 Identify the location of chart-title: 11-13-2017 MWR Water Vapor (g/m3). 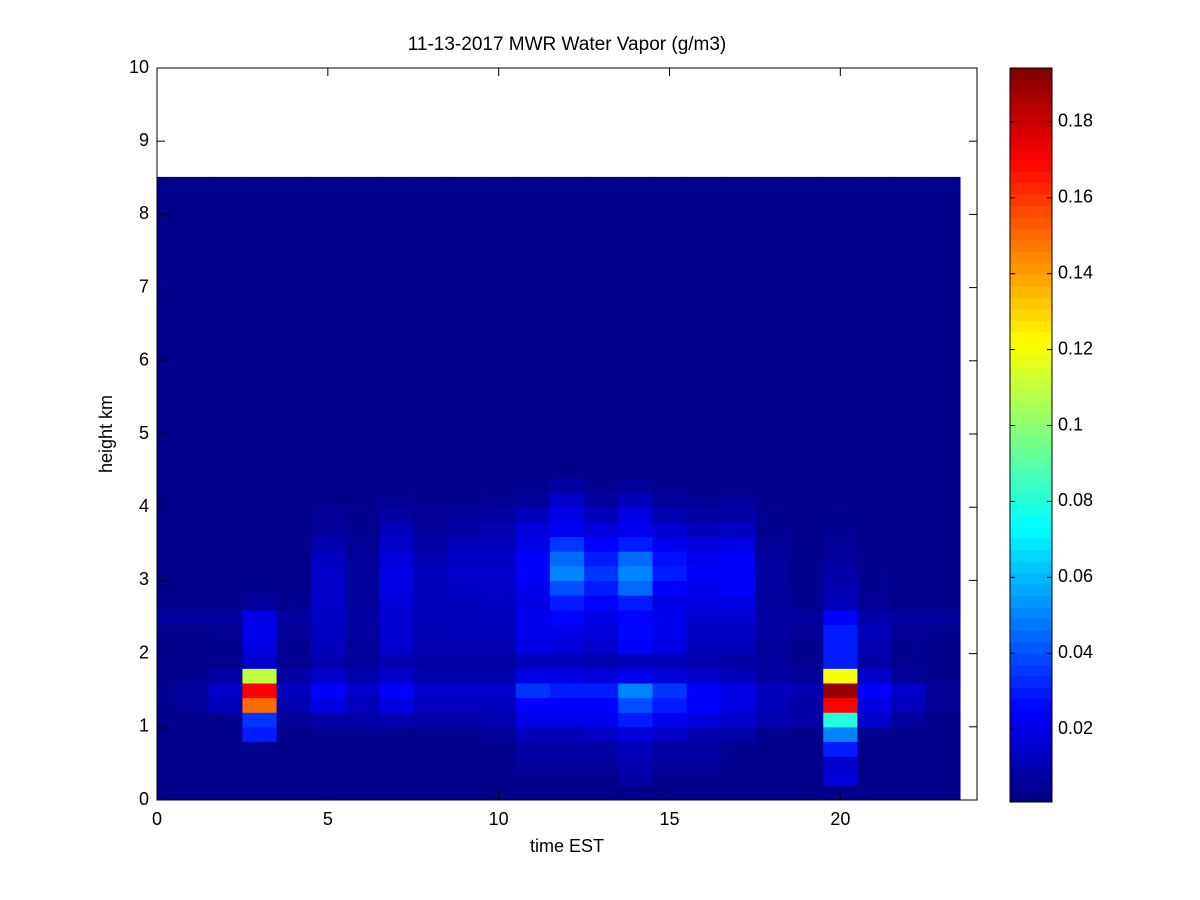
(567, 44).